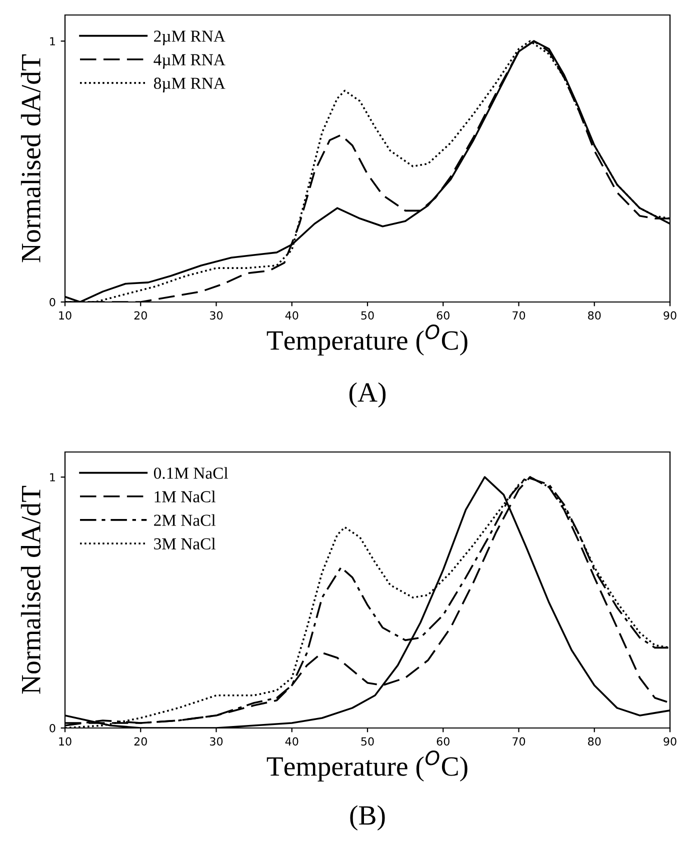 The width and height of the screenshot is (678, 844). Describe the element at coordinates (190, 38) in the screenshot. I see `legend-label: 2µM RNA` at that location.